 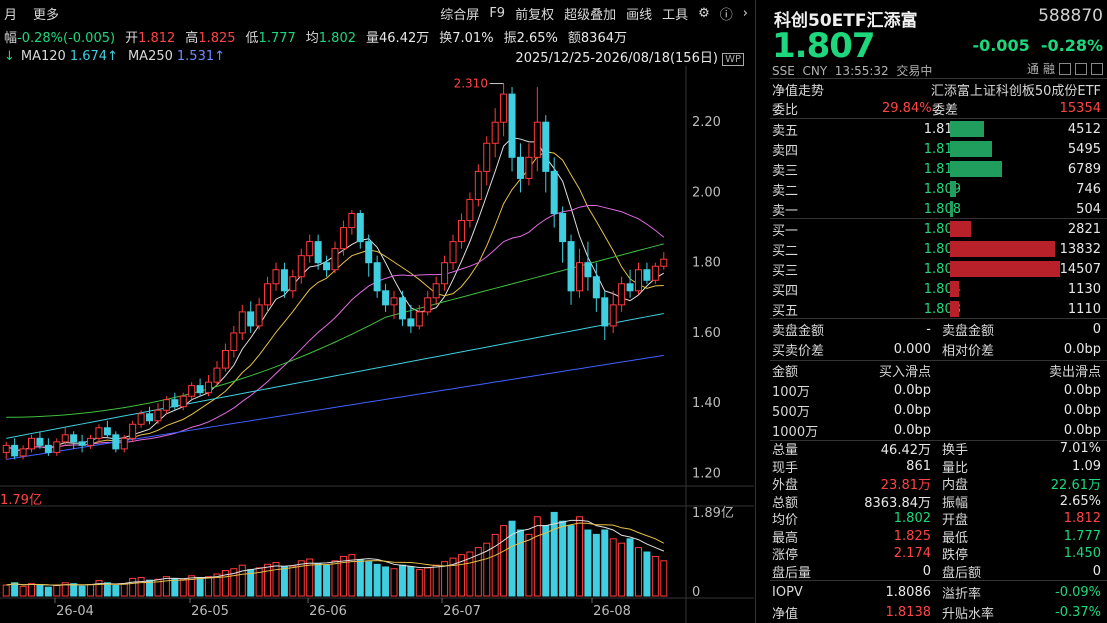 What do you see at coordinates (704, 13) in the screenshot?
I see `gear-icon: ⚙` at bounding box center [704, 13].